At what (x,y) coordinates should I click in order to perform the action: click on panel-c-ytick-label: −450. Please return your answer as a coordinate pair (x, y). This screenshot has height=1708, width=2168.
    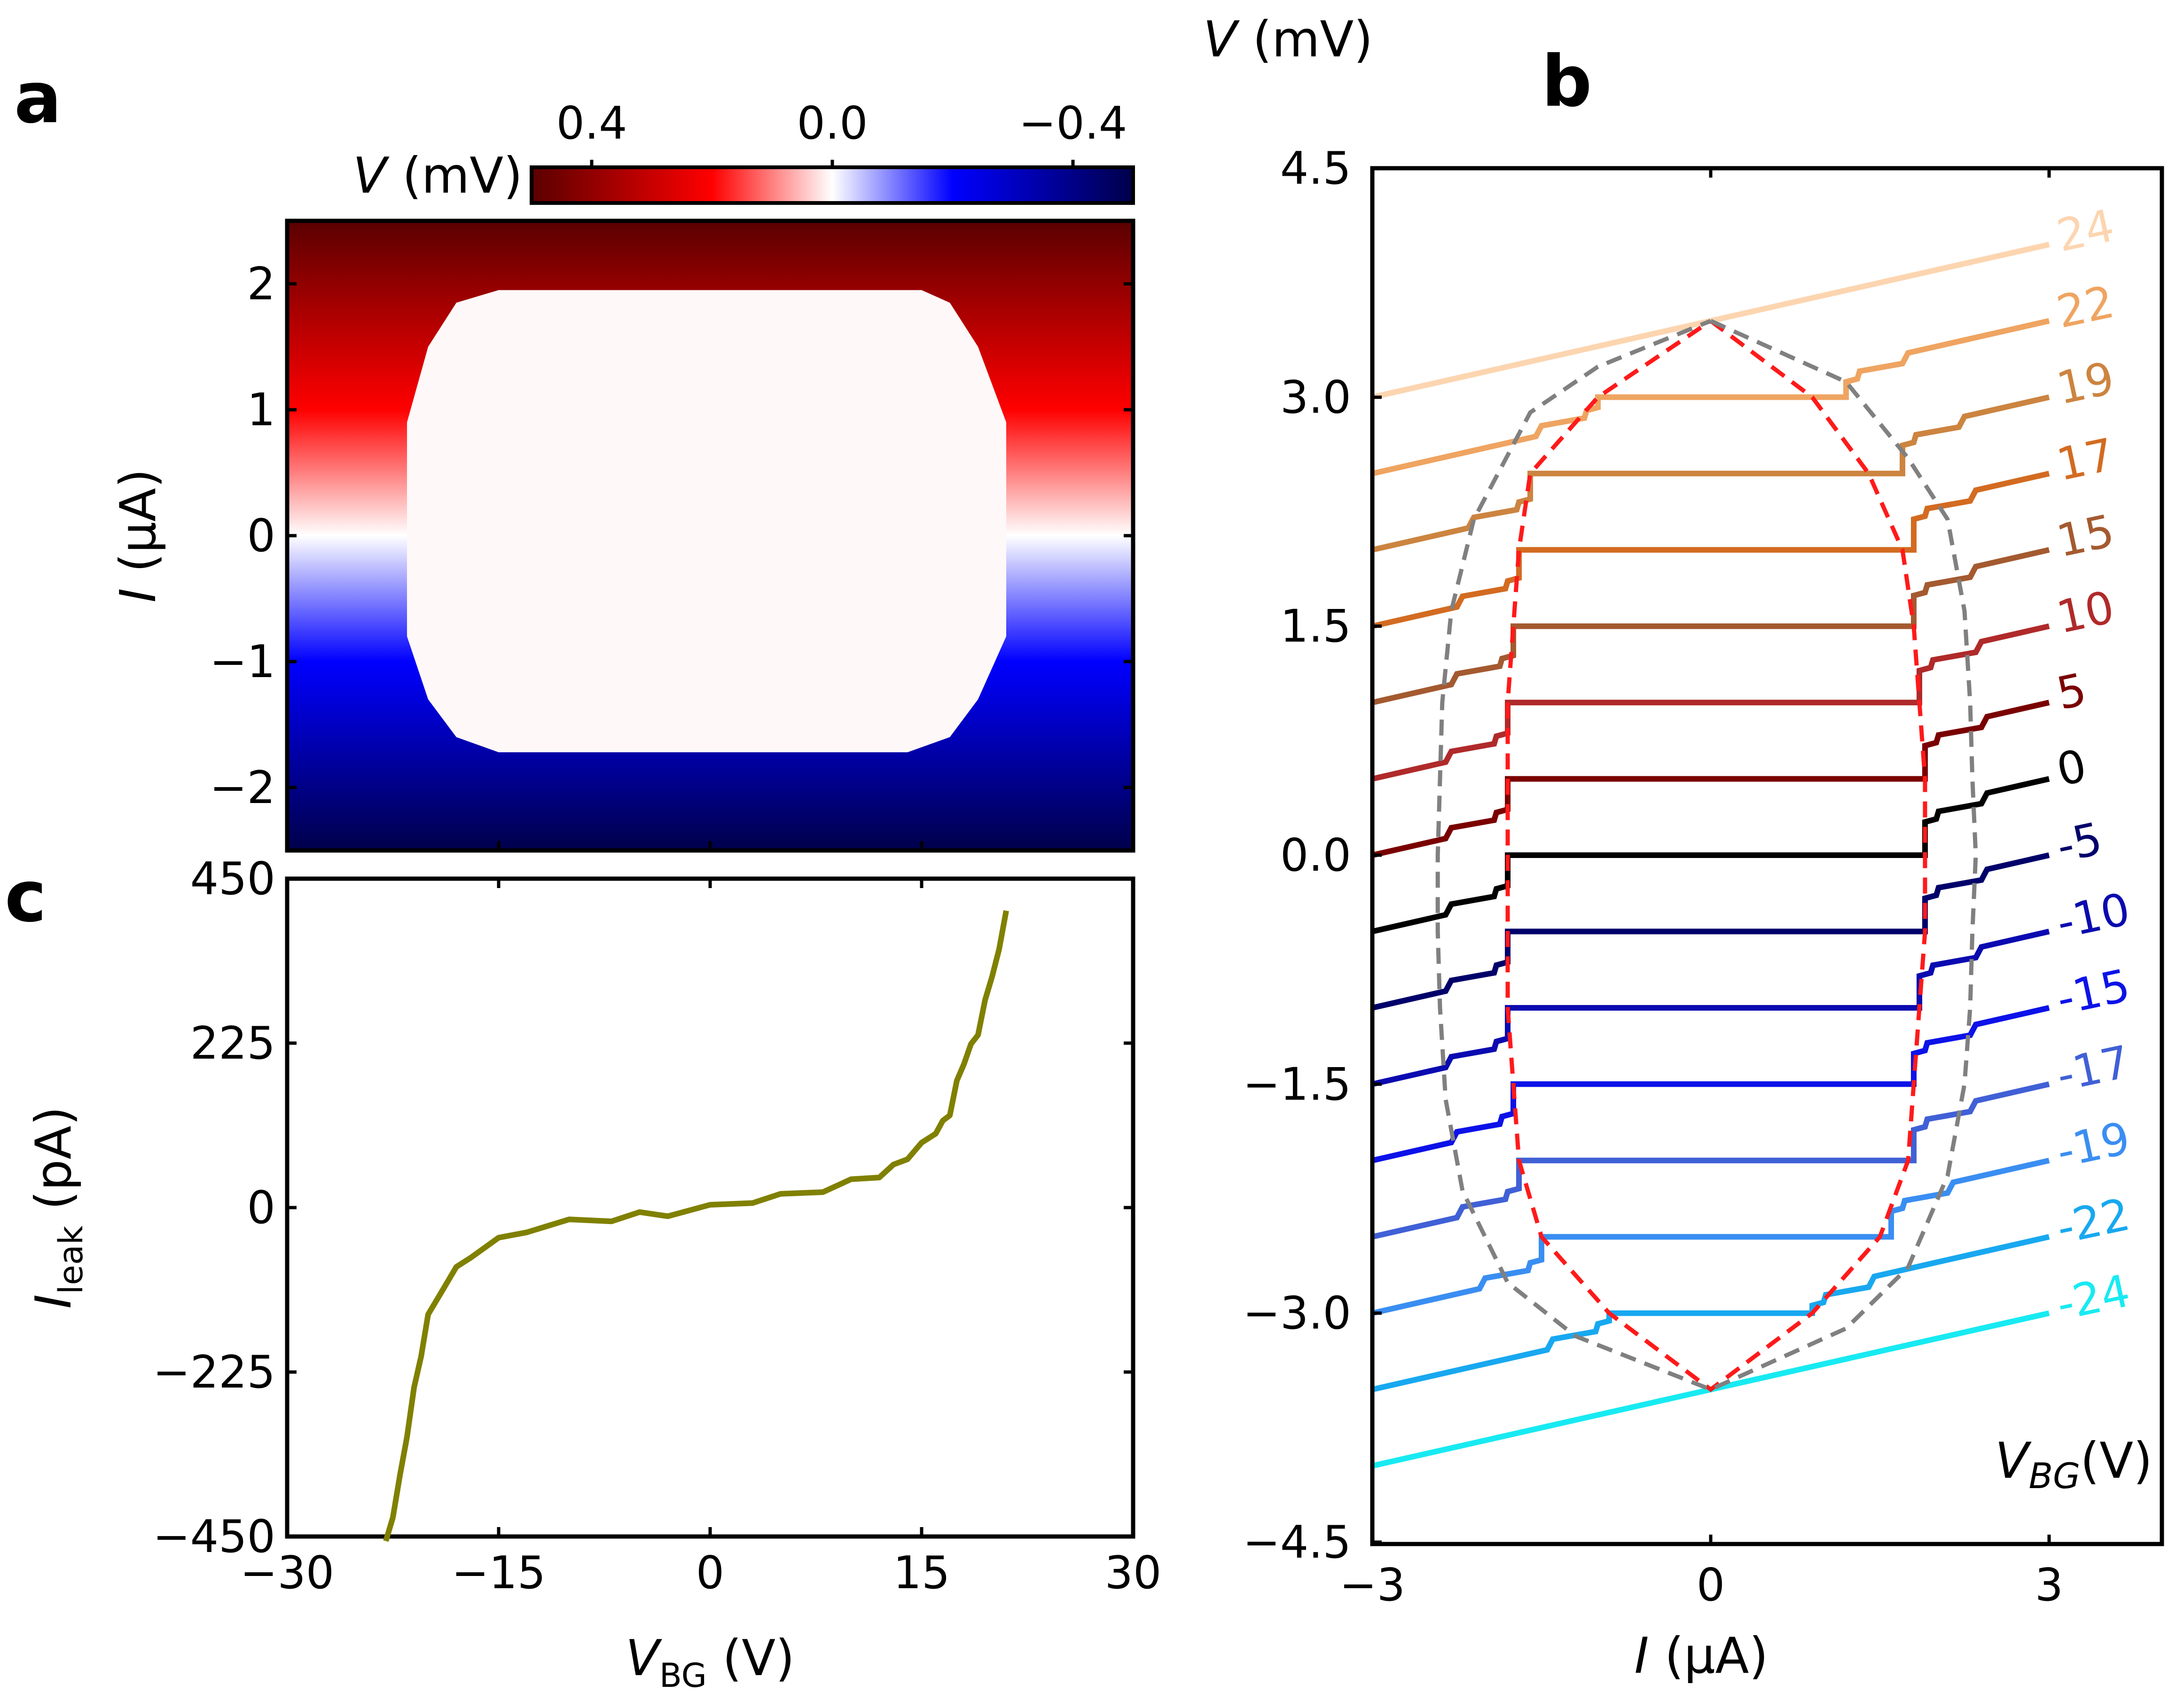
    Looking at the image, I should click on (214, 1537).